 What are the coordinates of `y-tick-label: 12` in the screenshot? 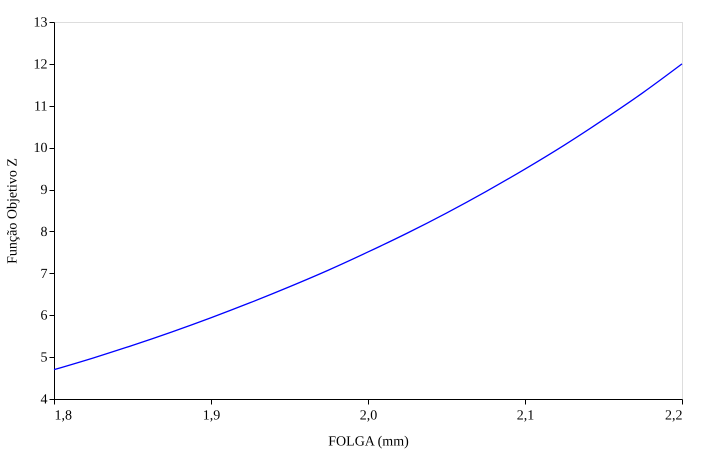 It's located at (41, 64).